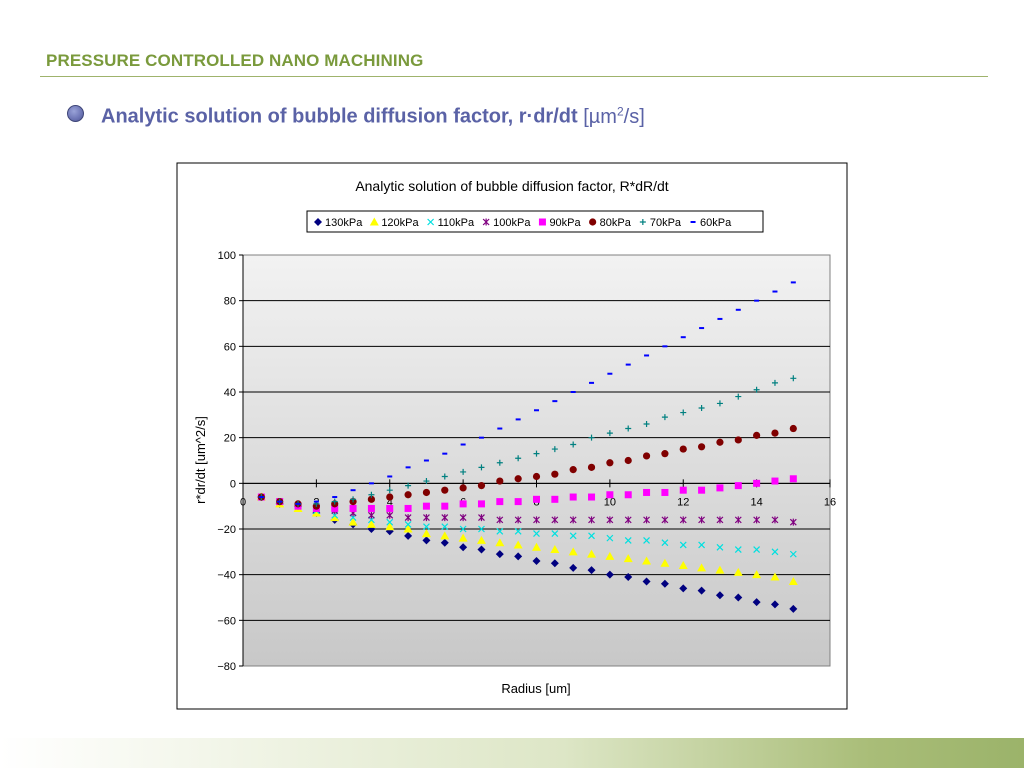 Image resolution: width=1024 pixels, height=768 pixels. I want to click on chart-legend, so click(535, 221).